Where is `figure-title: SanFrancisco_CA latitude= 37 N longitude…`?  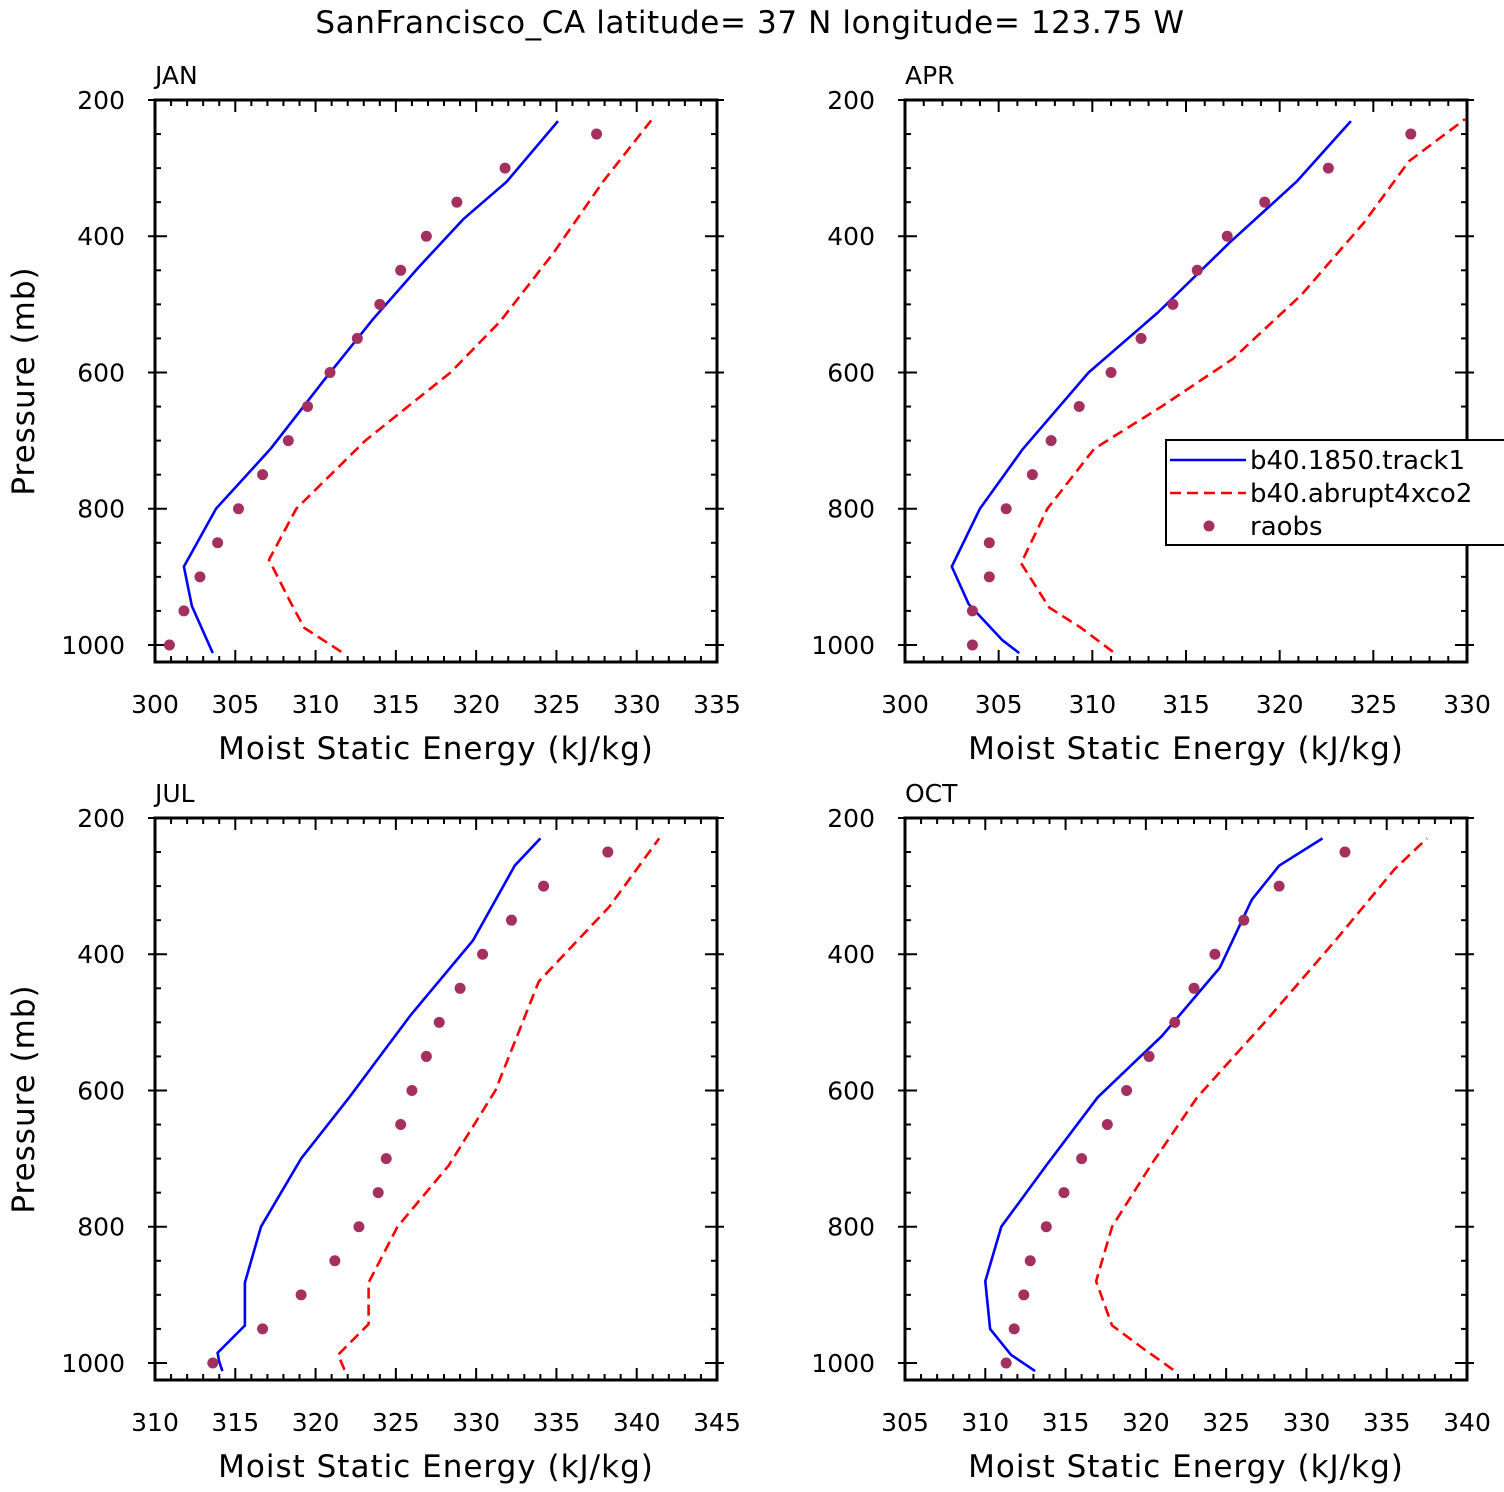
figure-title: SanFrancisco_CA latitude= 37 N longitude… is located at coordinates (749, 23).